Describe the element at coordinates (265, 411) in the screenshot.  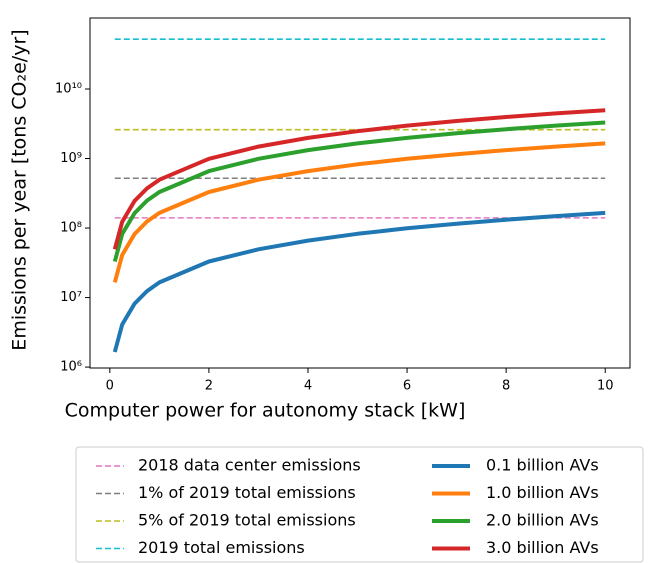
I see `x-axis-label: Computer power for autonomy stack [kW]` at that location.